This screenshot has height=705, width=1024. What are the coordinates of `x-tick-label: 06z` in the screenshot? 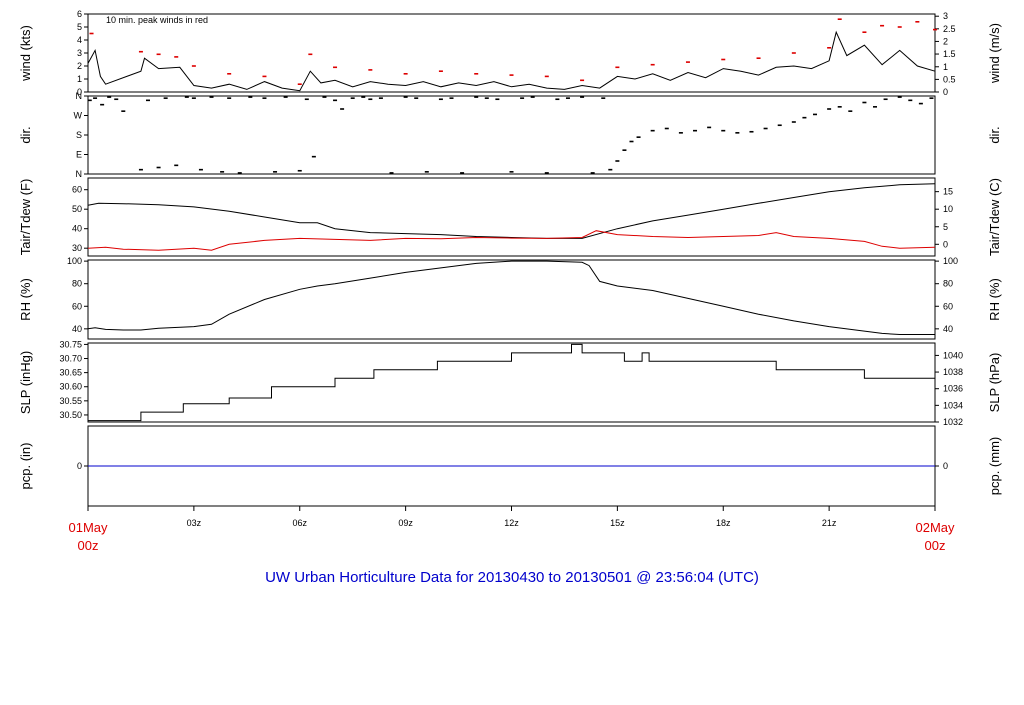 It's located at (299, 523).